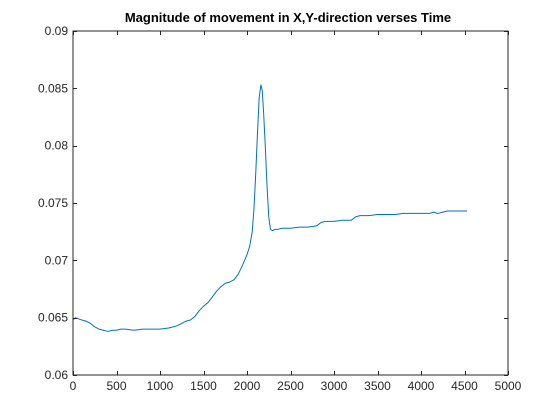 This screenshot has height=420, width=560. Describe the element at coordinates (53, 203) in the screenshot. I see `y-tick-label: 0.075` at that location.